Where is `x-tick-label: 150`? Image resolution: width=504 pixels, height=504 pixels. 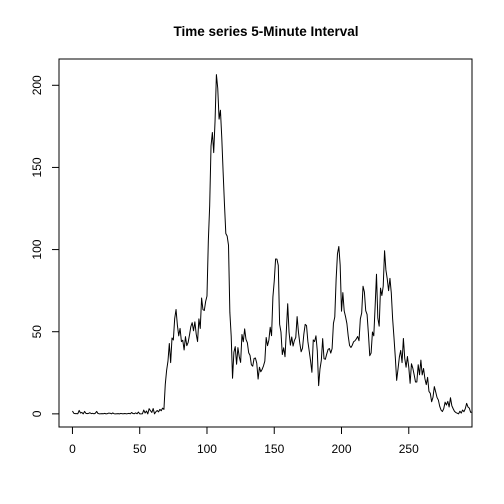 x-tick-label: 150 is located at coordinates (274, 449).